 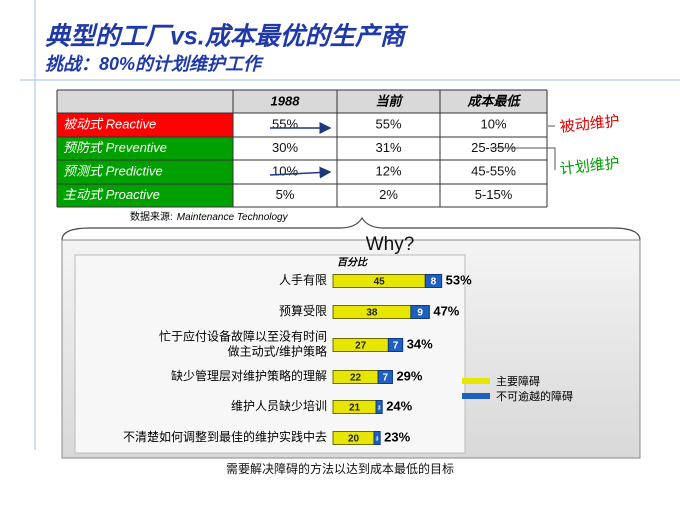 What do you see at coordinates (493, 170) in the screenshot?
I see `cell: 45-55%` at bounding box center [493, 170].